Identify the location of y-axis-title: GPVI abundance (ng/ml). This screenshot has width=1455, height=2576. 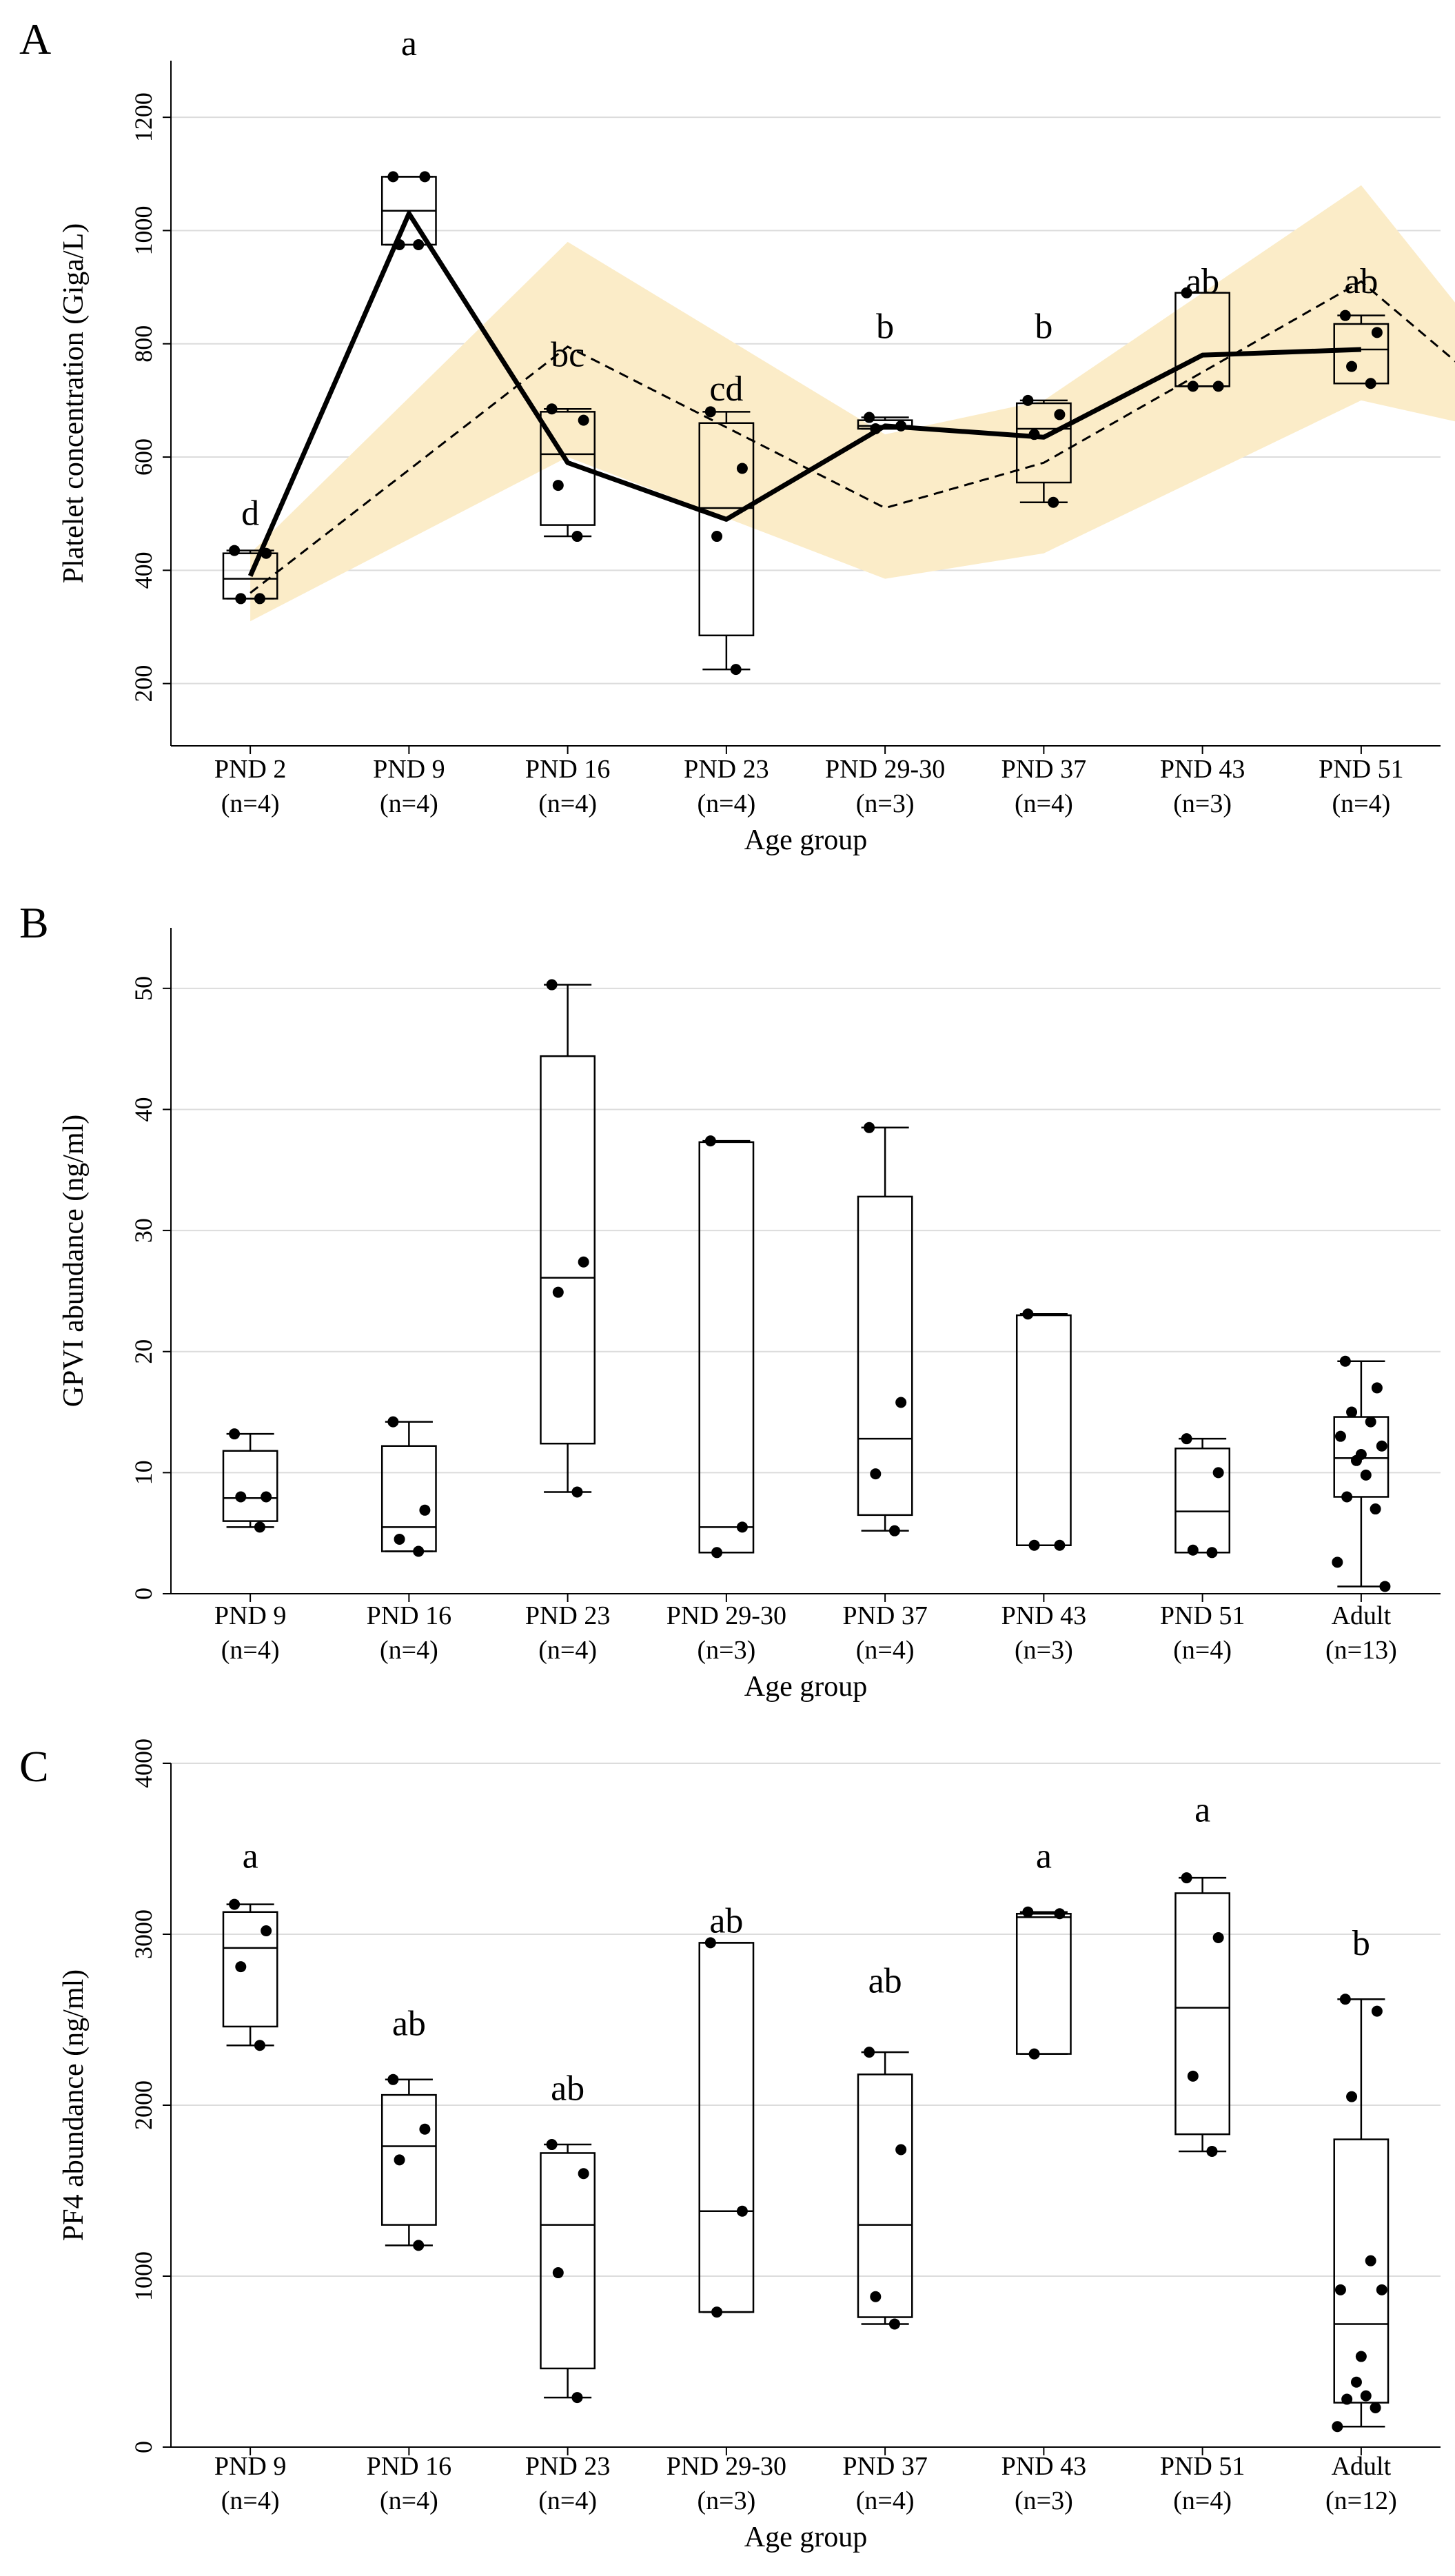
(74, 1261).